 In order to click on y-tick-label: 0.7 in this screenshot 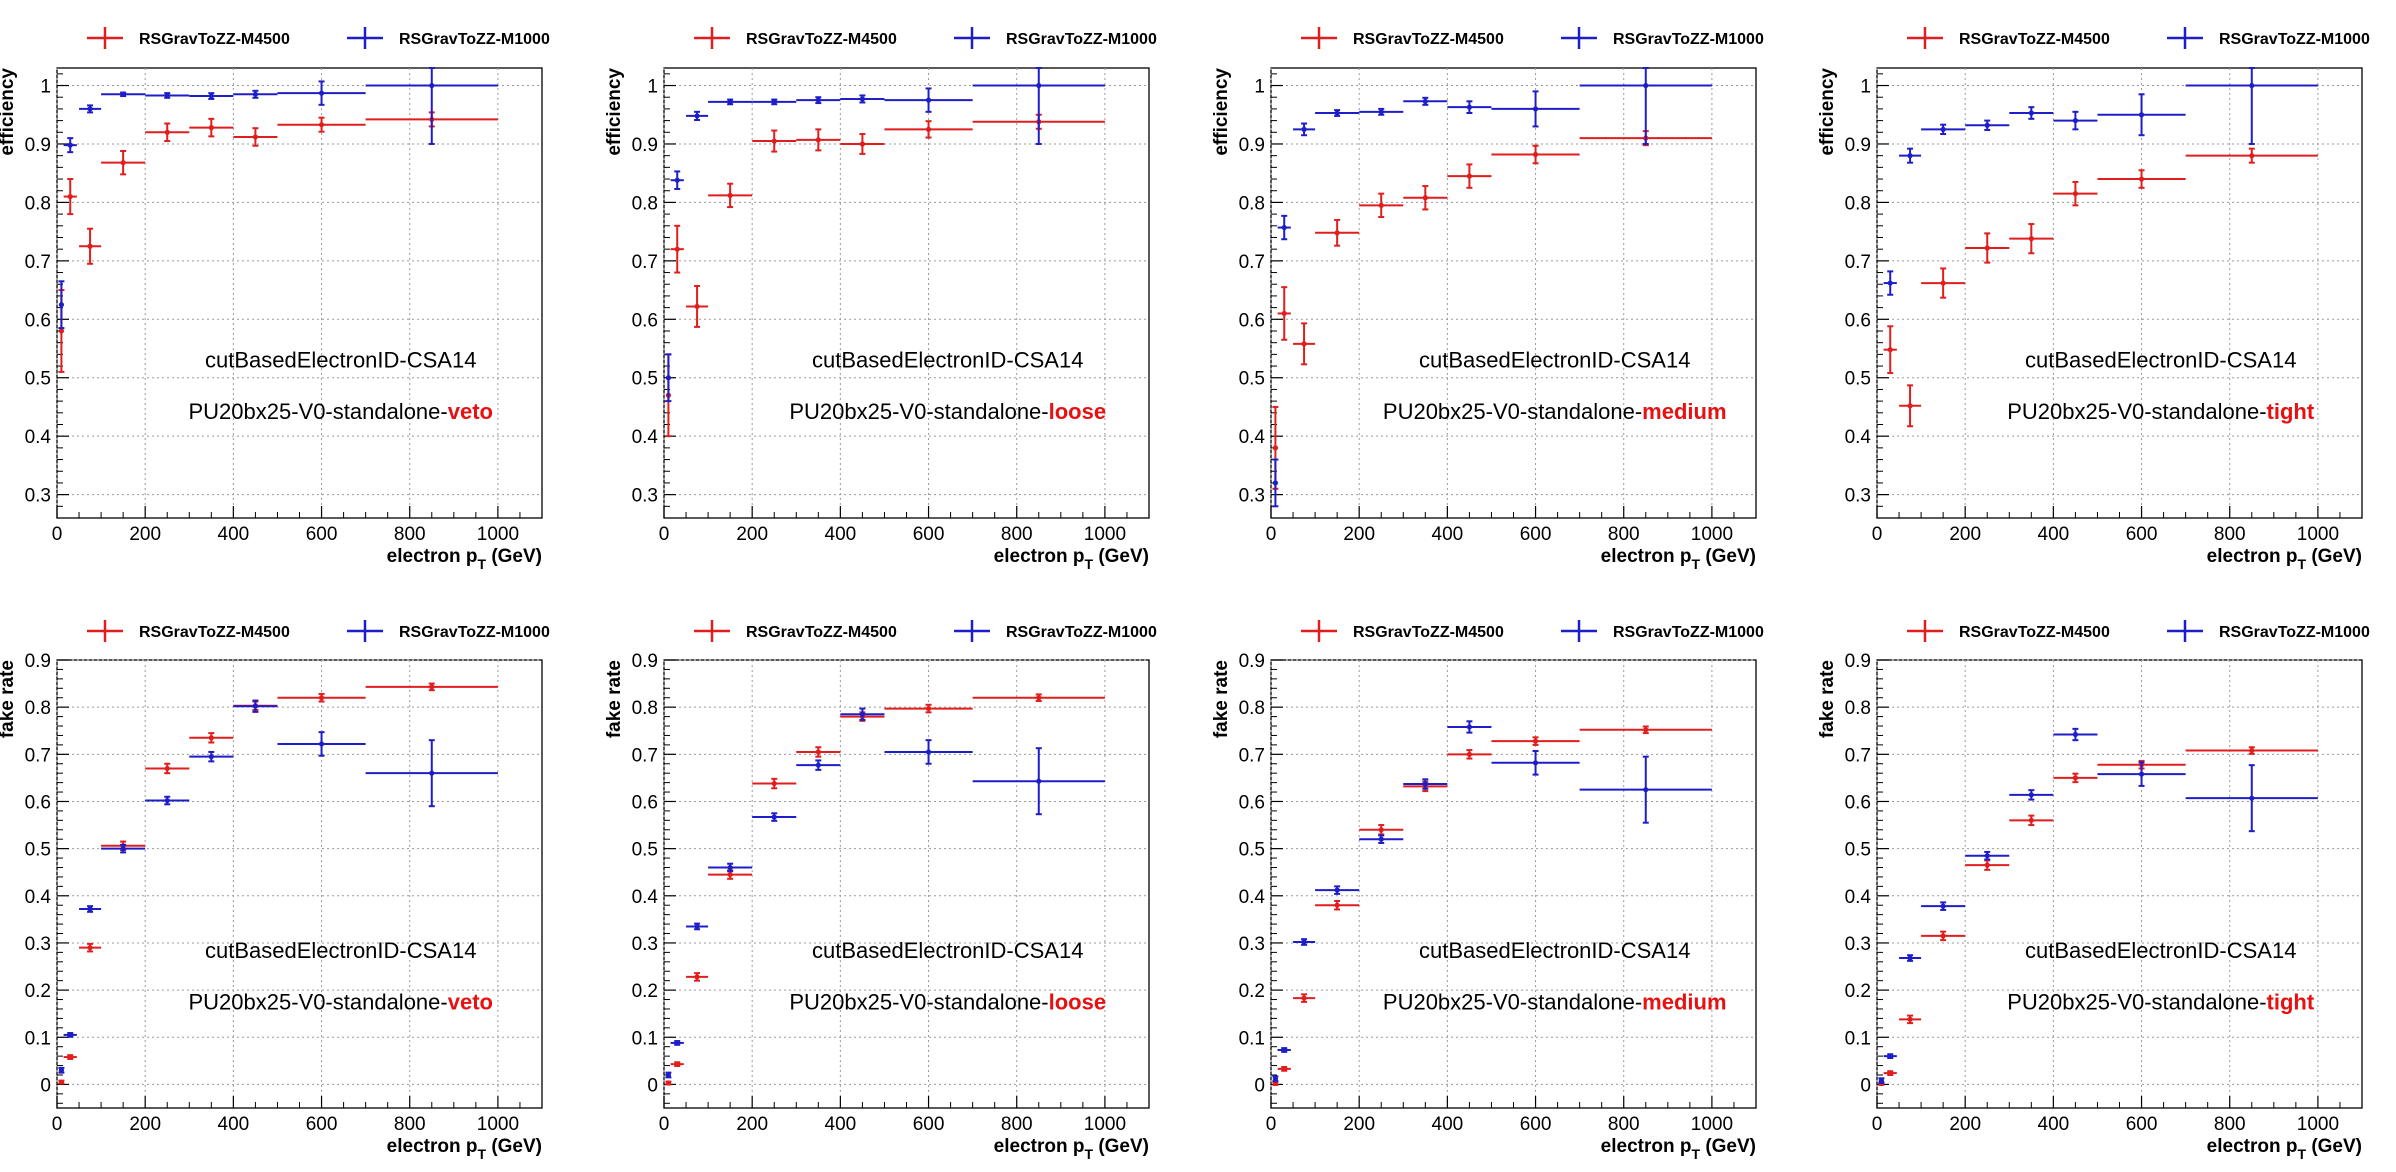, I will do `click(38, 755)`.